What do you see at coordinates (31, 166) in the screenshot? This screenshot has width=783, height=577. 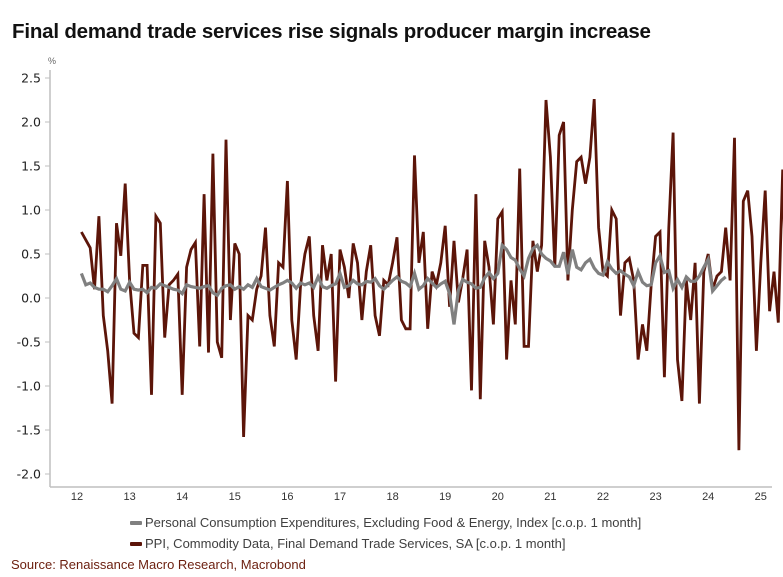 I see `y-tick-label: 1.5` at bounding box center [31, 166].